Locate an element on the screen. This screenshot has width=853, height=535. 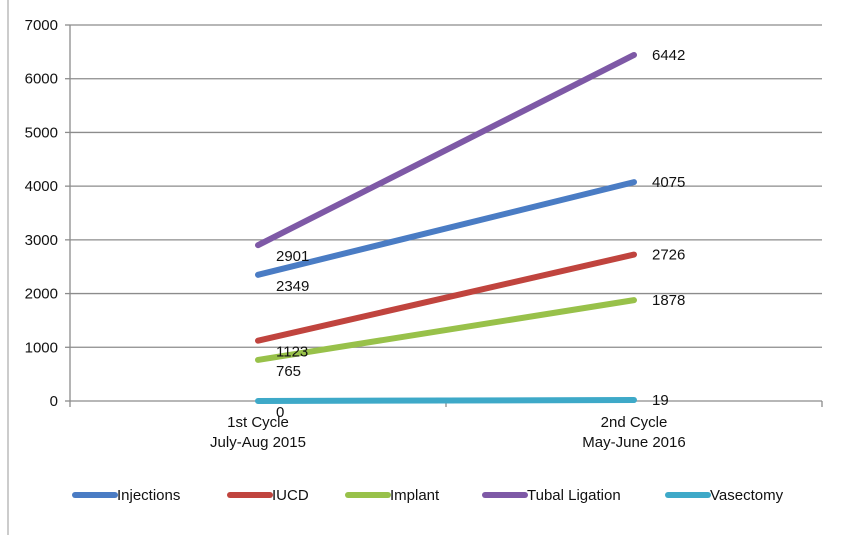
data-label: 6442 is located at coordinates (668, 55).